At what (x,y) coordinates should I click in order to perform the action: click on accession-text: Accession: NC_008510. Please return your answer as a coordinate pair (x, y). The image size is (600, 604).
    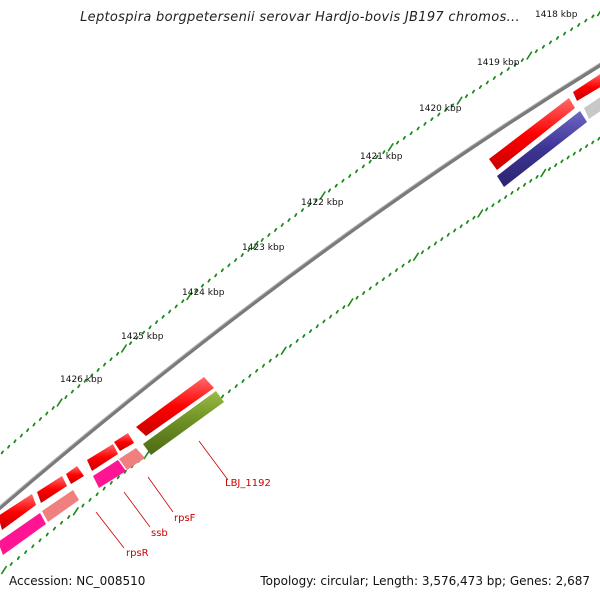
    Looking at the image, I should click on (77, 581).